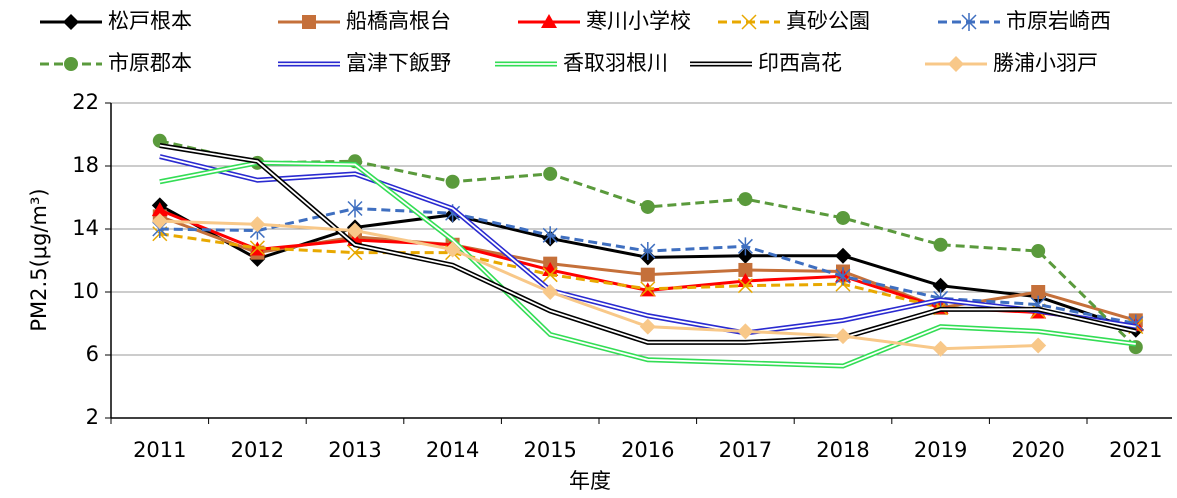  I want to click on x-tick-label: 2016, so click(647, 450).